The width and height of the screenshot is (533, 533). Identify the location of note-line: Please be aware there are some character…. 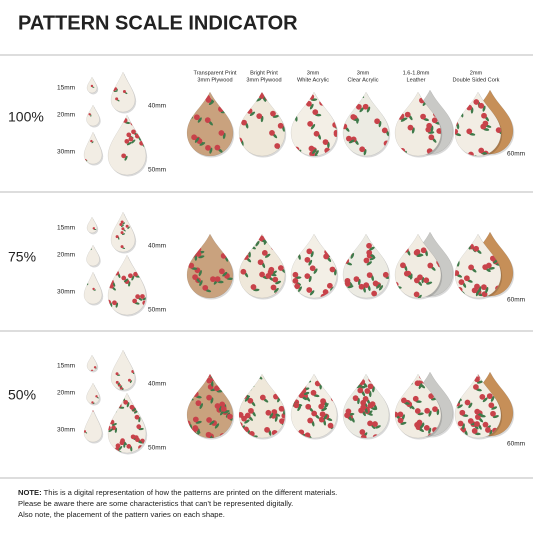
(155, 503).